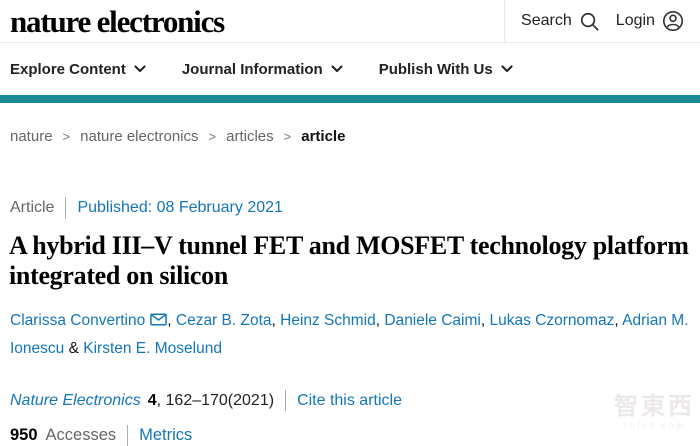 The width and height of the screenshot is (700, 446). Describe the element at coordinates (75, 400) in the screenshot. I see `journal-link: Nature Electronics` at that location.